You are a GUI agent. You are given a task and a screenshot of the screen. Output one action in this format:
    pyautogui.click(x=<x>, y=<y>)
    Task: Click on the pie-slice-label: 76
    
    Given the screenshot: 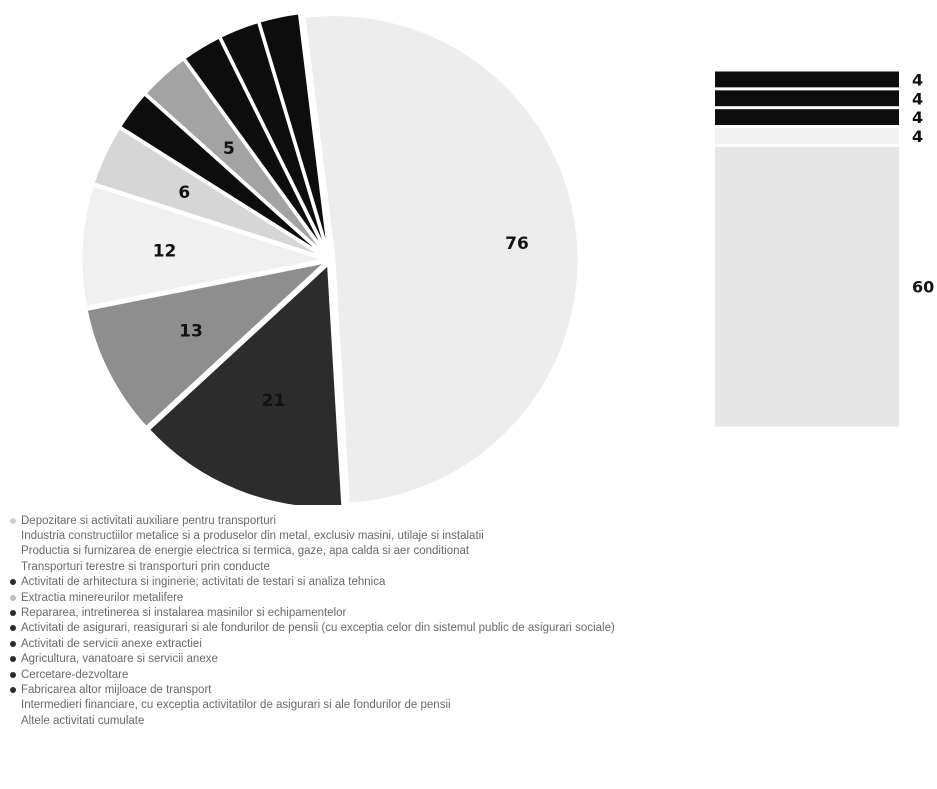 What is the action you would take?
    pyautogui.click(x=517, y=244)
    